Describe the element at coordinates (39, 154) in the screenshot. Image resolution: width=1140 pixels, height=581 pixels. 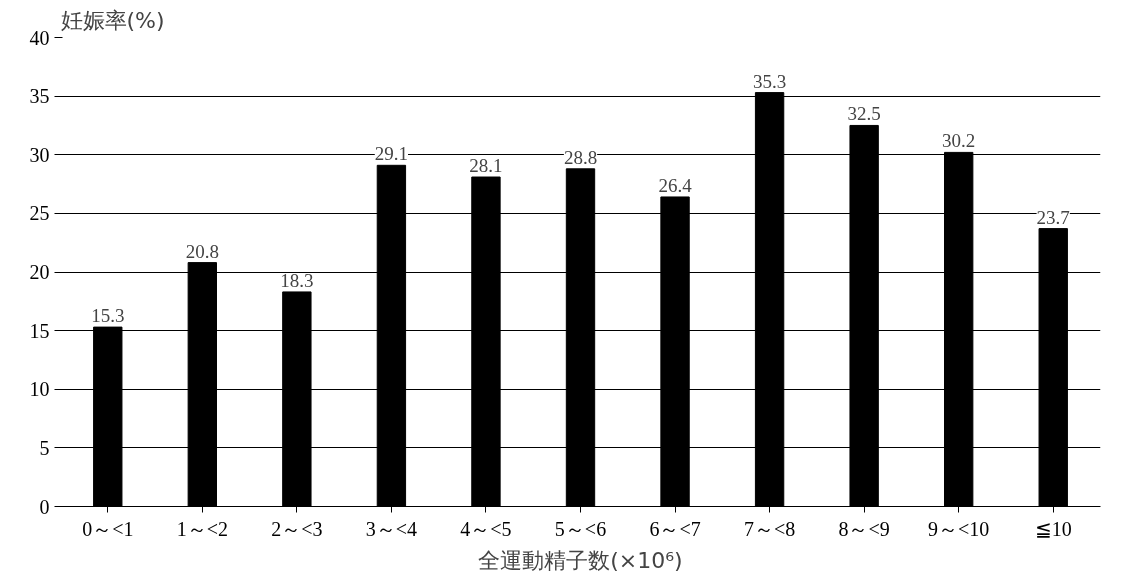
I see `y-tick-label: 30` at that location.